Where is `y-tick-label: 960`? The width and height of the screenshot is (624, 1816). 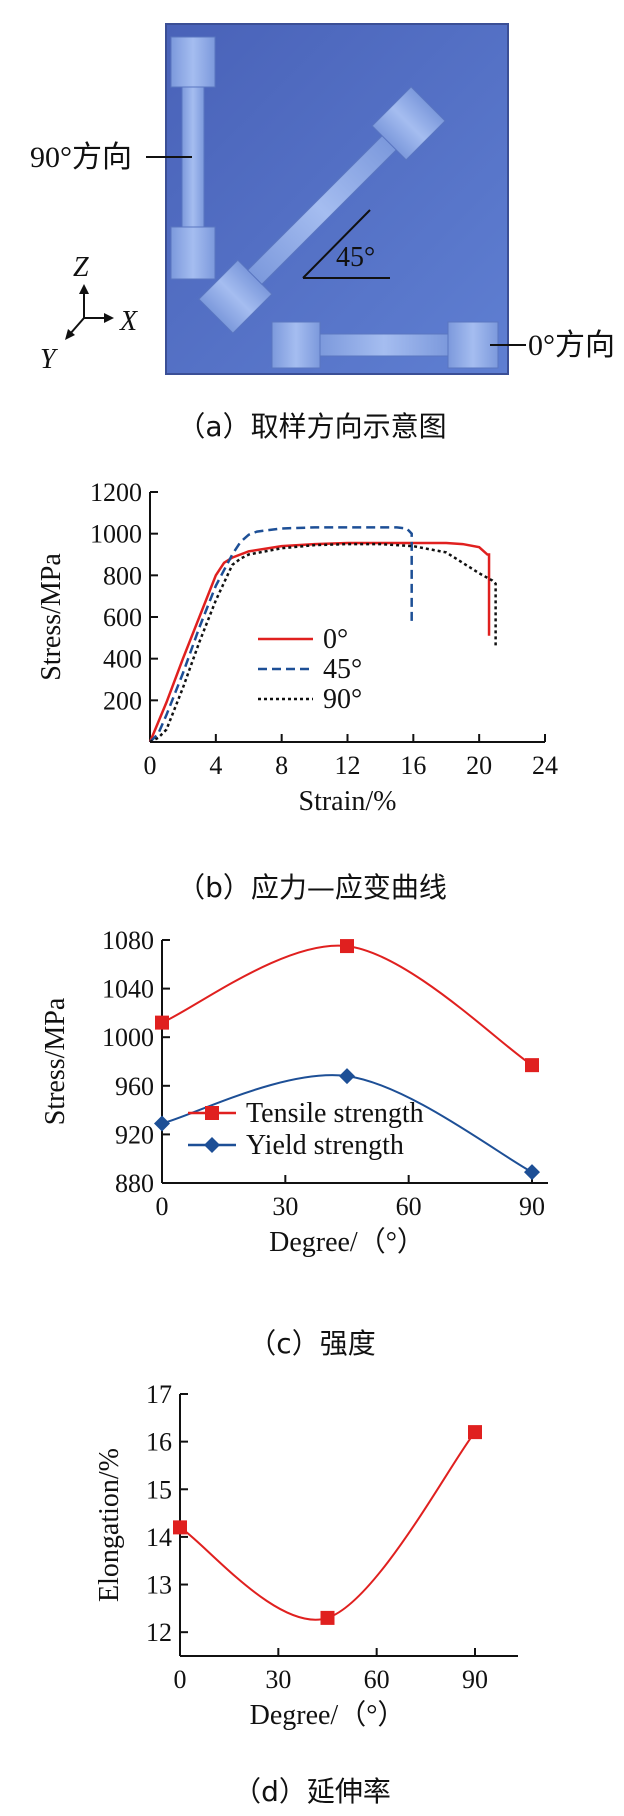
y-tick-label: 960 is located at coordinates (134, 1086).